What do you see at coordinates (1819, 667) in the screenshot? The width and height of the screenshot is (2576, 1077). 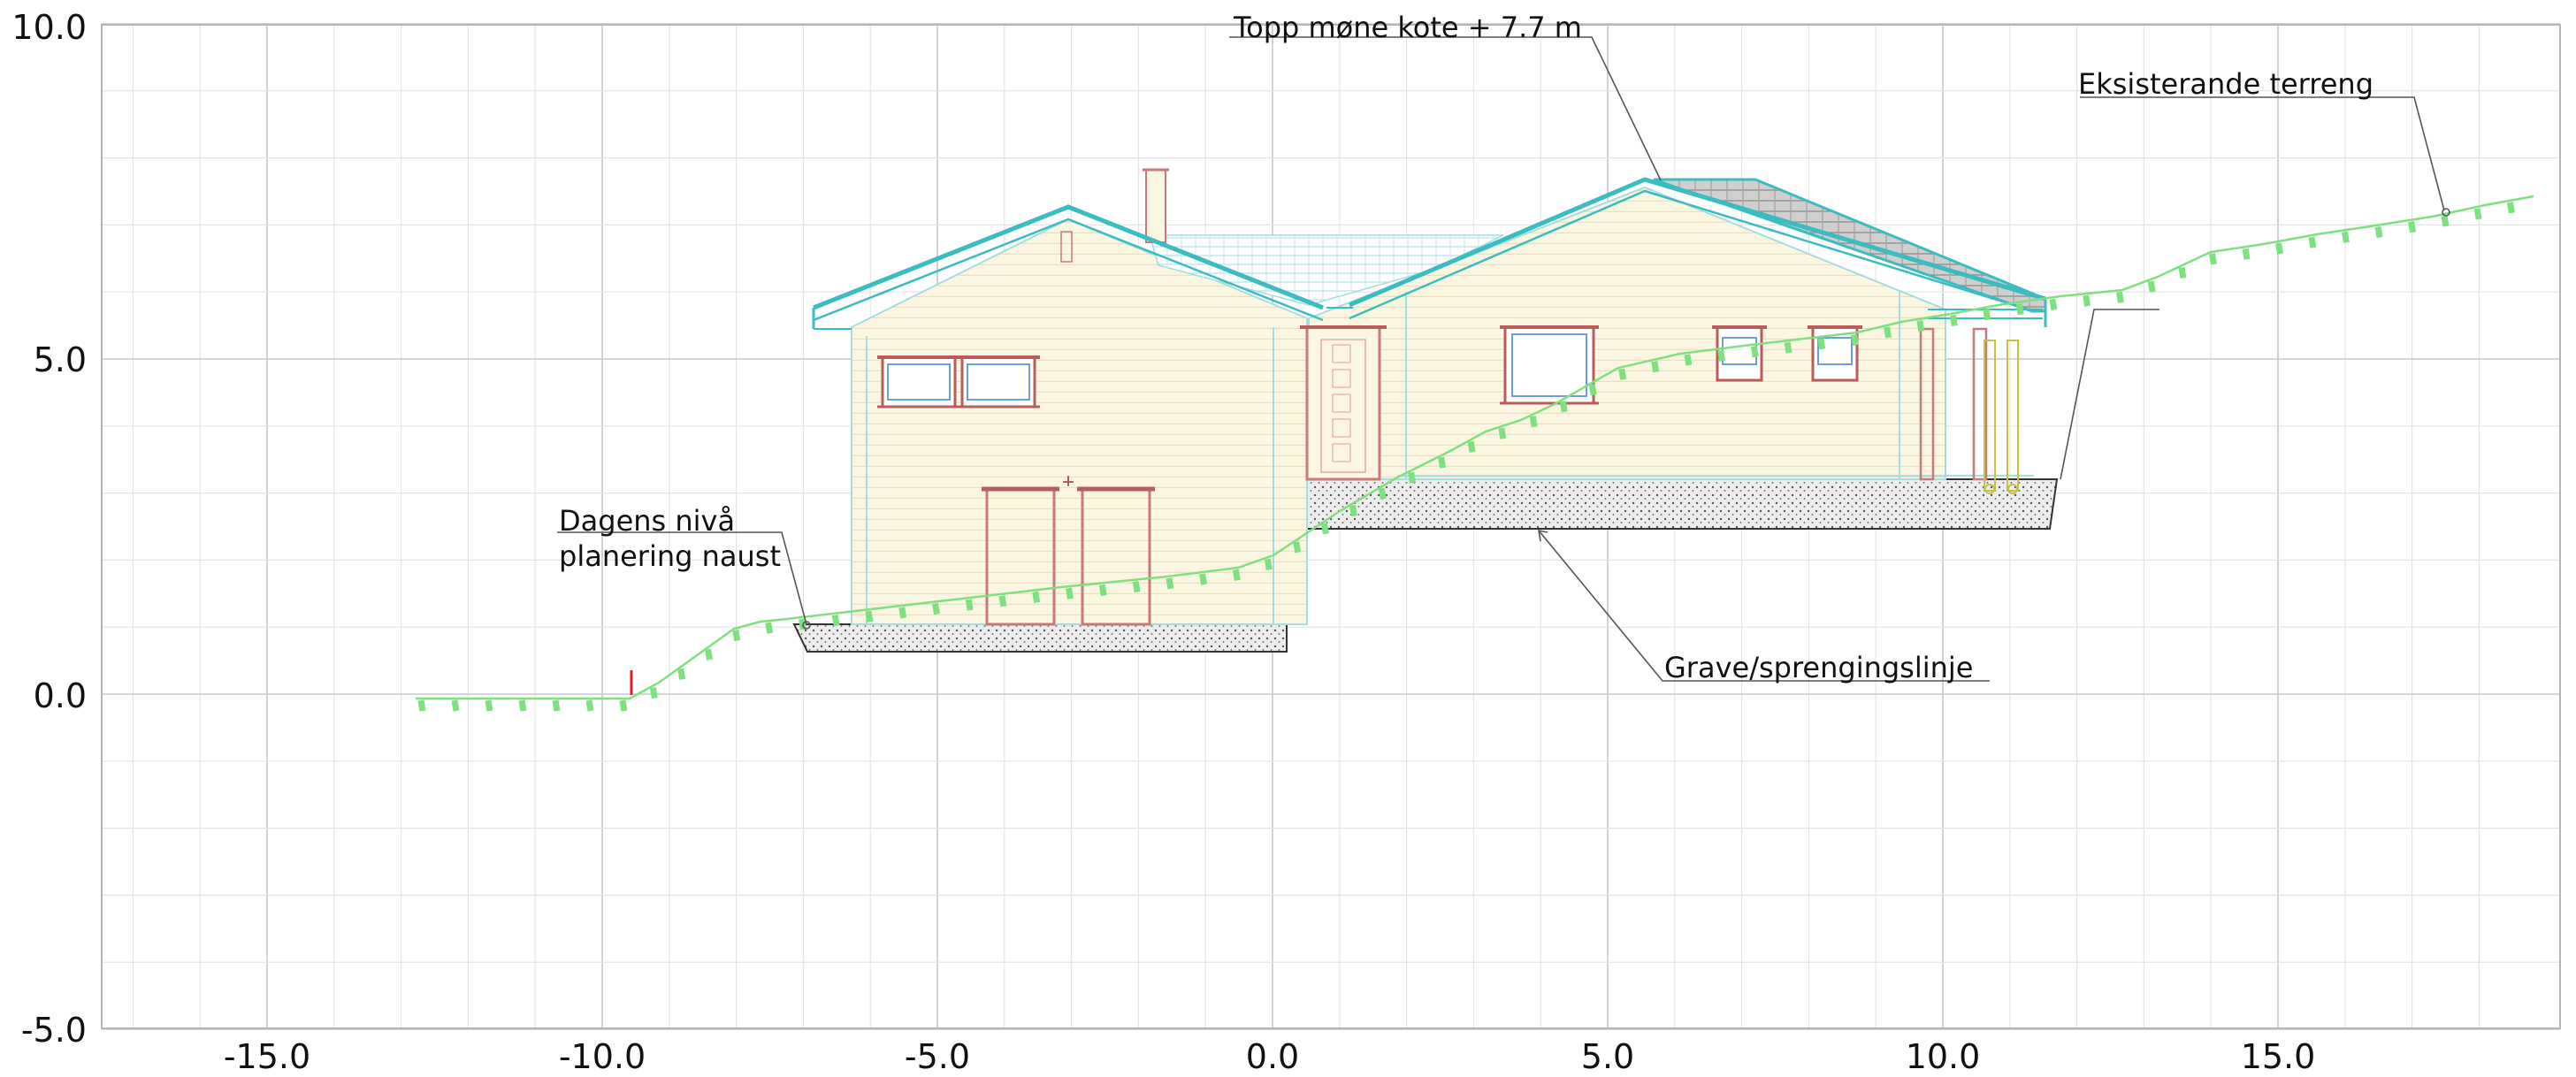 I see `excavation-annotation: Grave/sprengingslinje` at bounding box center [1819, 667].